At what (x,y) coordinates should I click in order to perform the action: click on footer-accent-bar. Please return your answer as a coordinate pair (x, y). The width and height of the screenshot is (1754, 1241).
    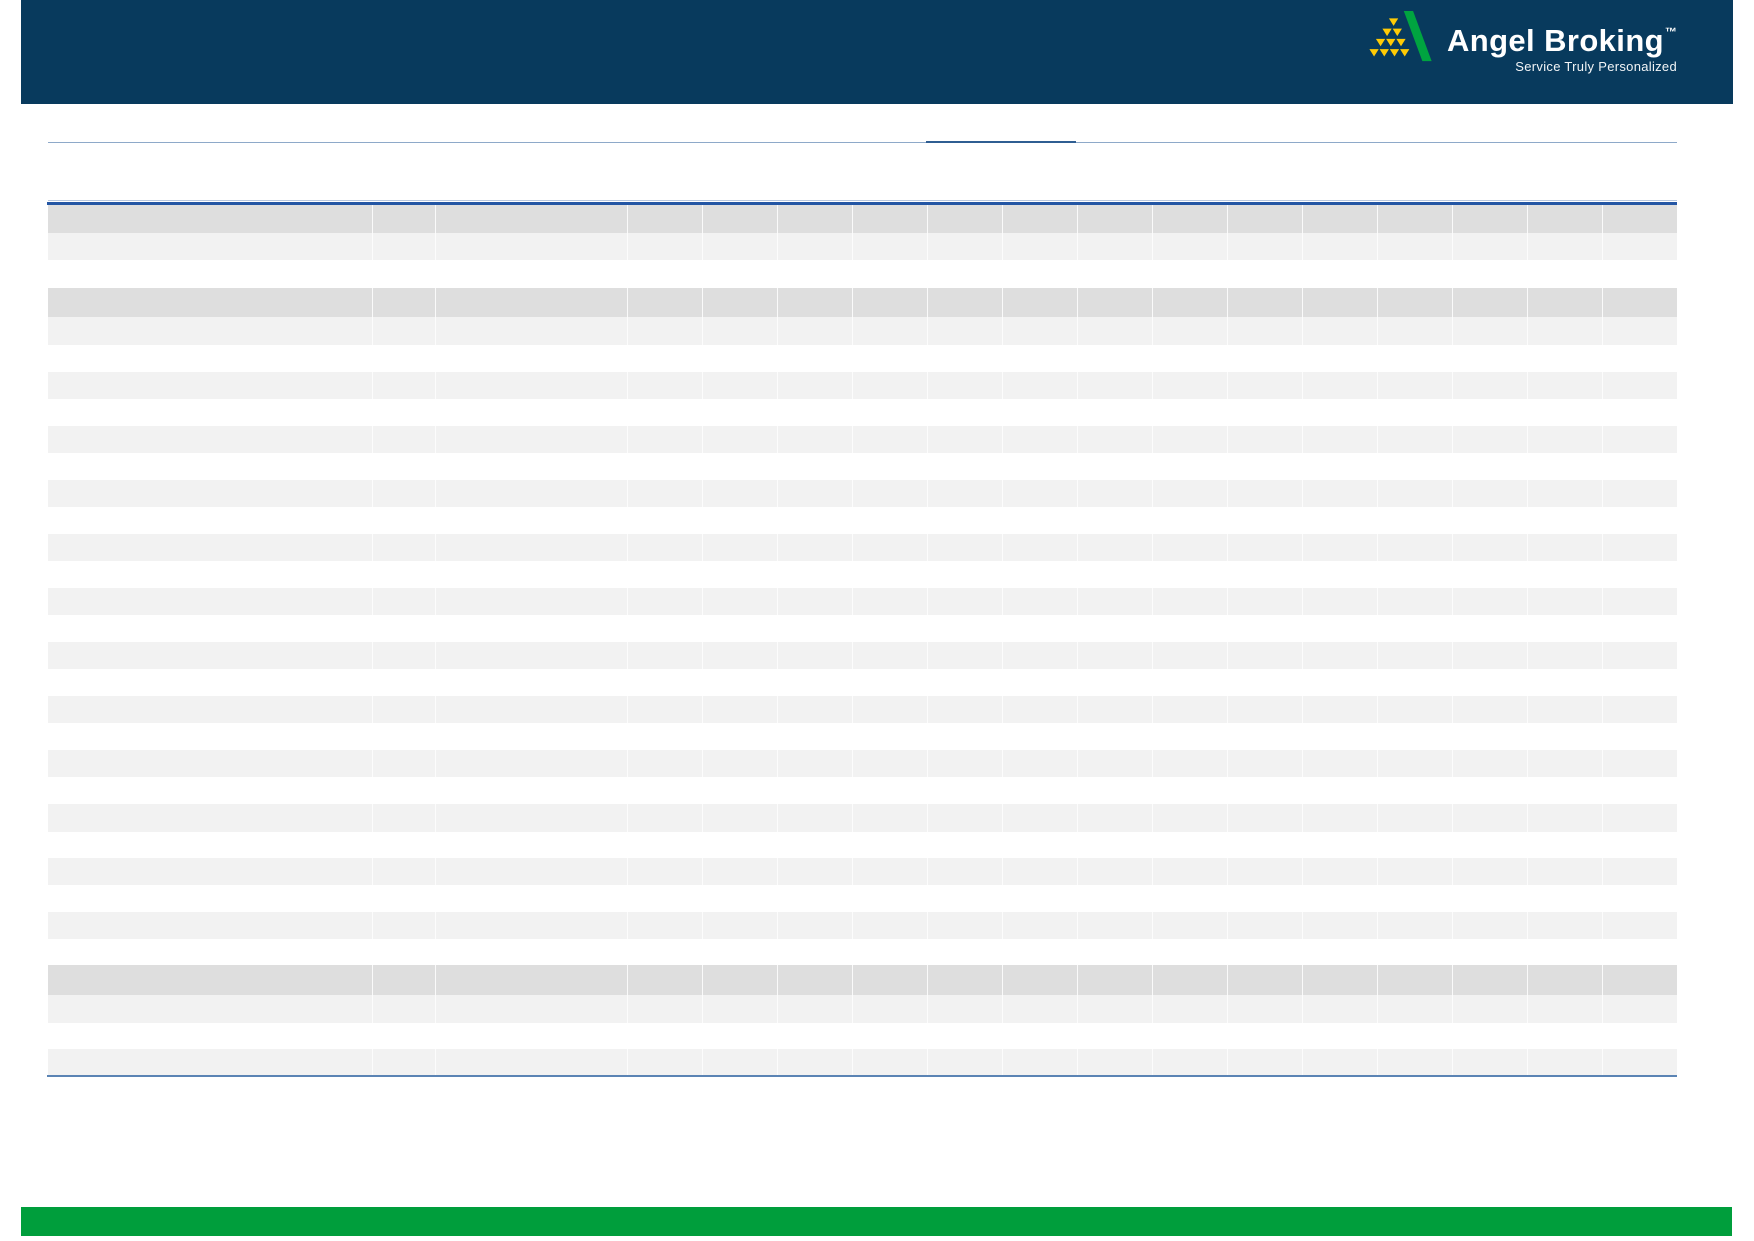
    Looking at the image, I should click on (876, 1221).